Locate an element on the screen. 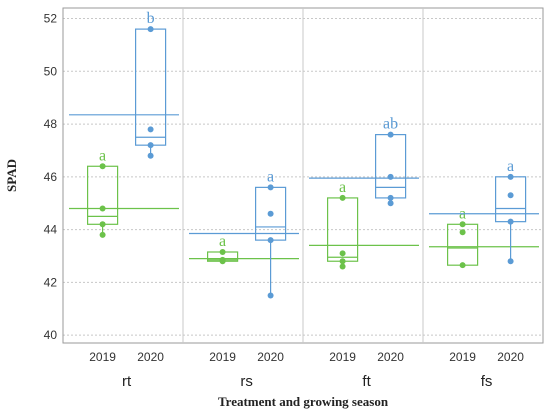  group-label-fs: fs is located at coordinates (487, 381).